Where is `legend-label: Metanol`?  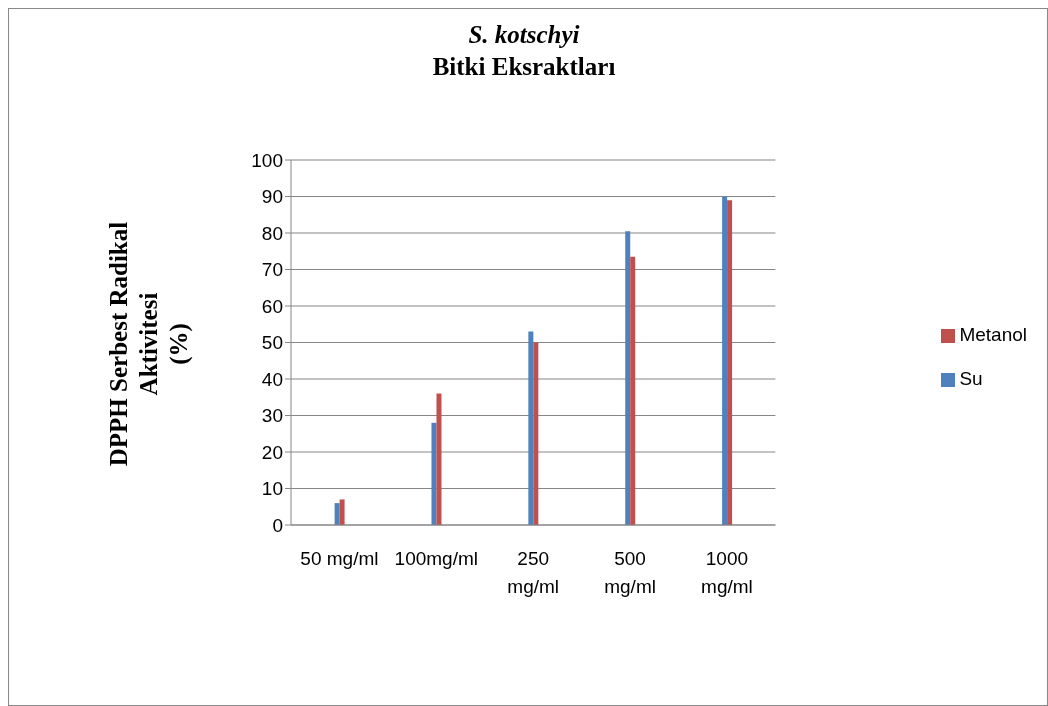
legend-label: Metanol is located at coordinates (993, 334).